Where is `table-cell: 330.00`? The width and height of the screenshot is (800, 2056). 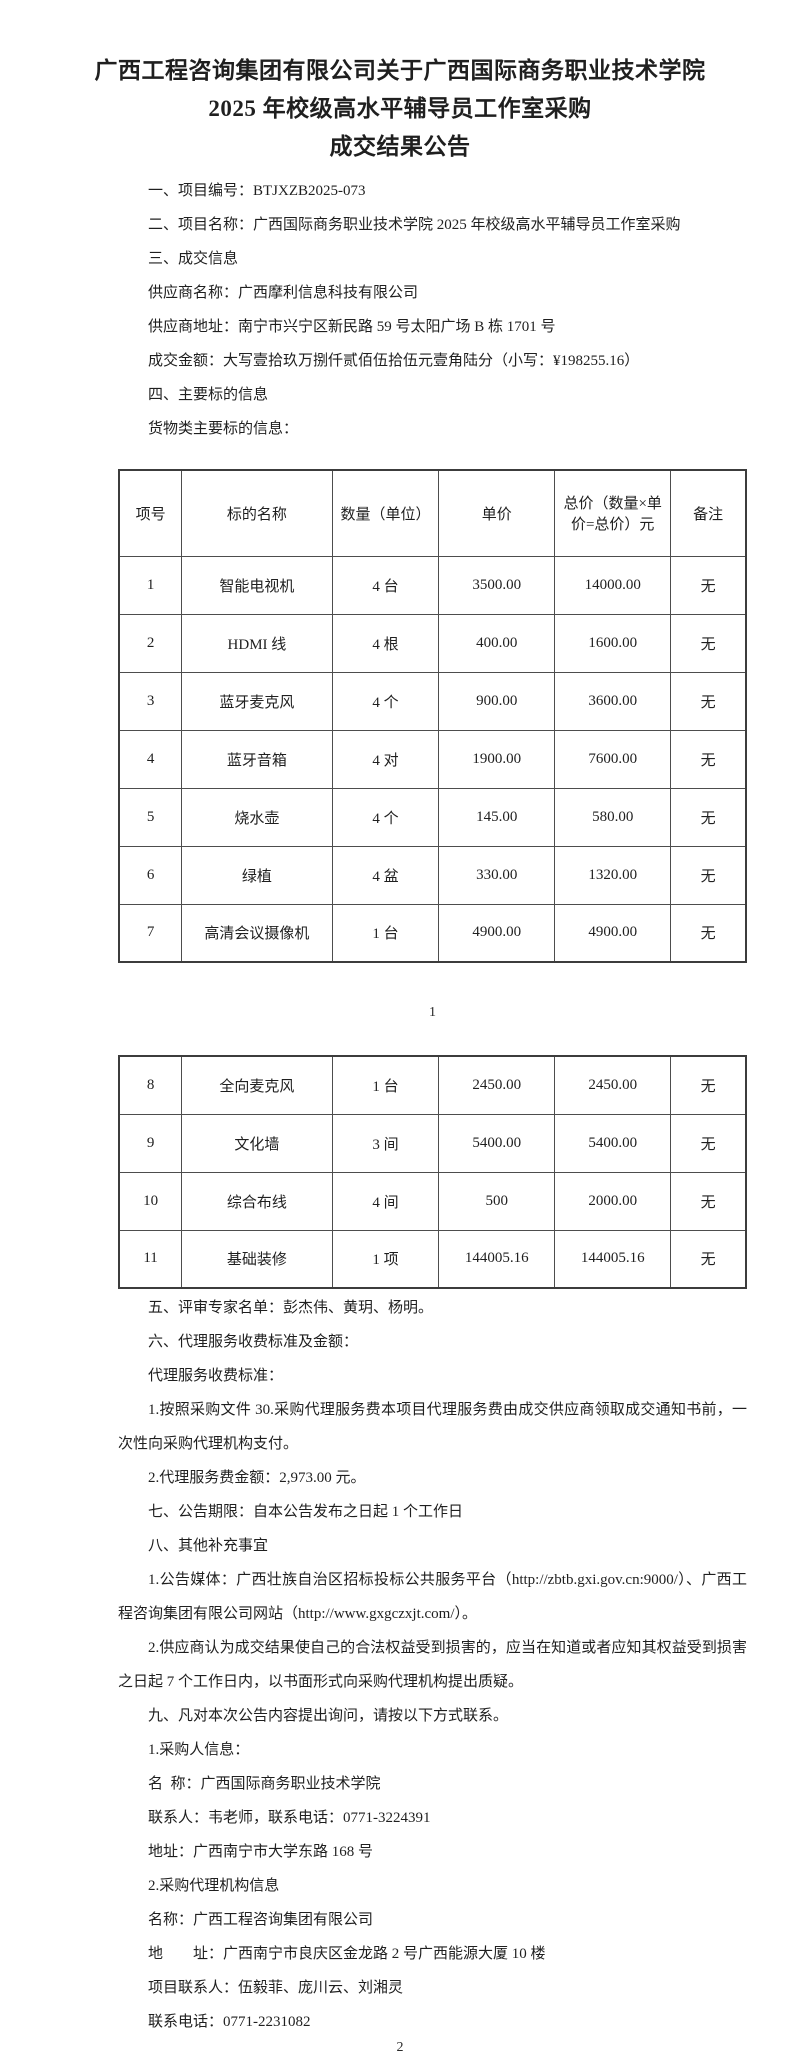
table-cell: 330.00 is located at coordinates (497, 875).